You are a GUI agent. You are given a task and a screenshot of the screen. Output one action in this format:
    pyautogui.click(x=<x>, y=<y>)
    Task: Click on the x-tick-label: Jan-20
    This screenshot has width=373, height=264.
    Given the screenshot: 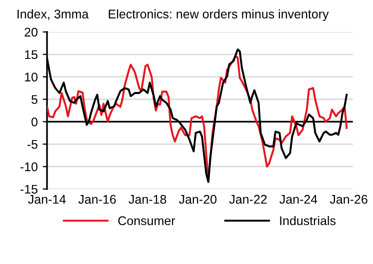 What is the action you would take?
    pyautogui.click(x=197, y=199)
    